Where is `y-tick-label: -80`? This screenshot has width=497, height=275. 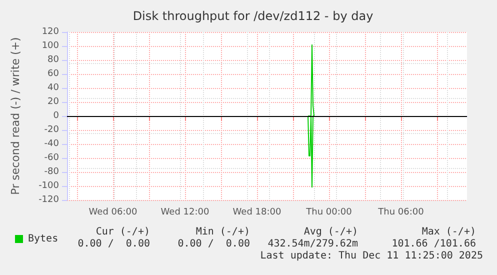 y-tick-label: -80 is located at coordinates (52, 172).